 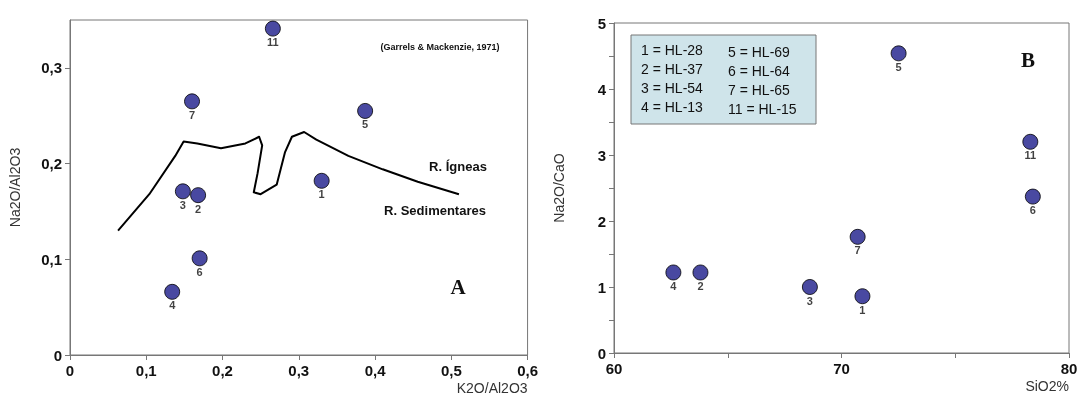 What do you see at coordinates (51, 164) in the screenshot?
I see `y-tick-label: 0,2` at bounding box center [51, 164].